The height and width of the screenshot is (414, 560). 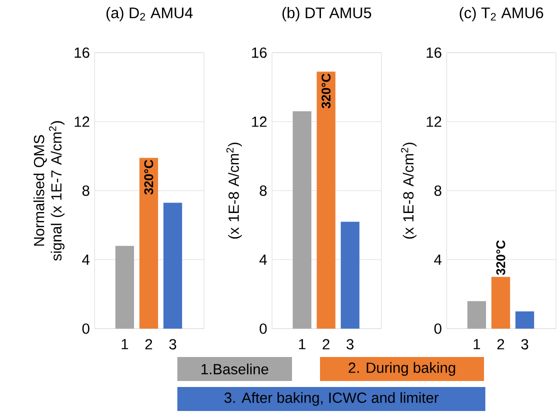 I want to click on text: 2. During baking, so click(x=402, y=369).